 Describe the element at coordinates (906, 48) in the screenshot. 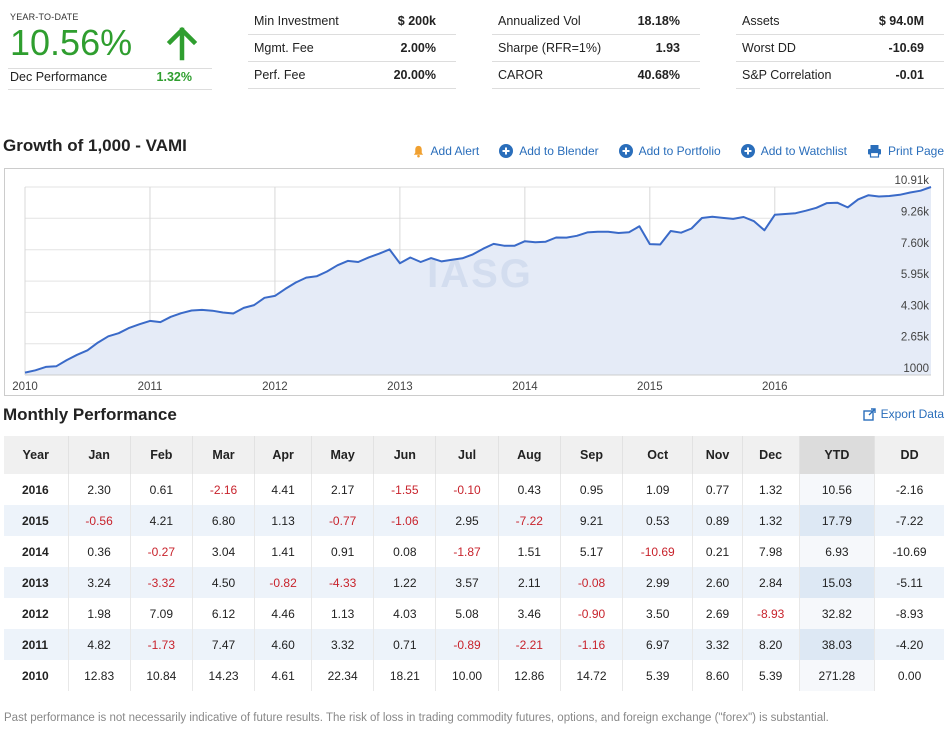

I see `stat-value: -10.69` at that location.